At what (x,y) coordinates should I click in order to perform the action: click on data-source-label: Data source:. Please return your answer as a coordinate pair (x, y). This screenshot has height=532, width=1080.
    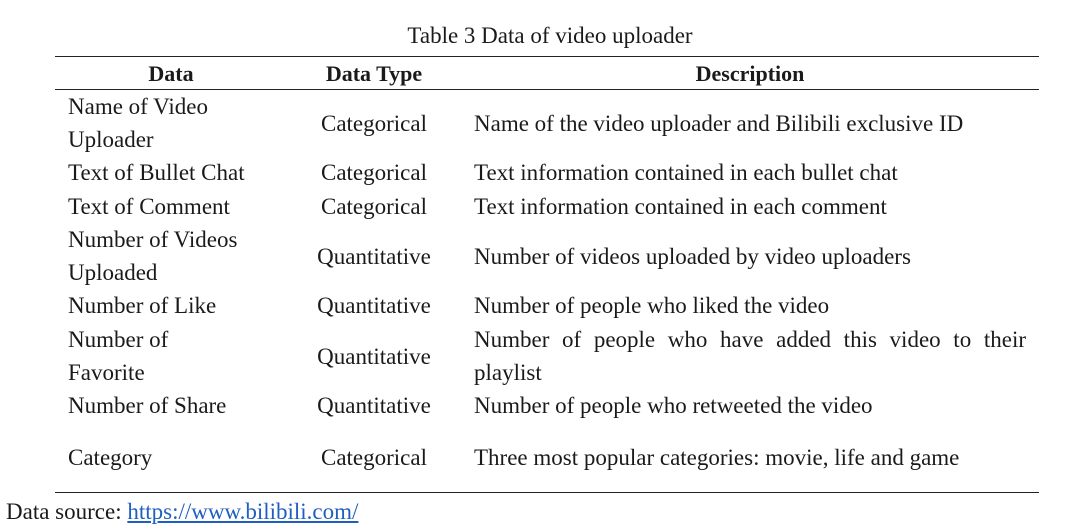
    Looking at the image, I should click on (64, 511).